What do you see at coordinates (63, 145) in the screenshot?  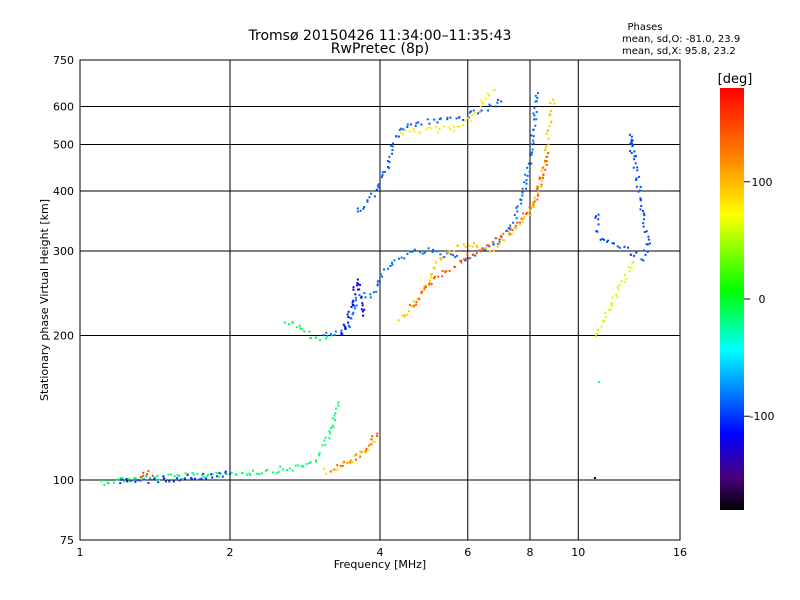 I see `y-tick-label: 500` at bounding box center [63, 145].